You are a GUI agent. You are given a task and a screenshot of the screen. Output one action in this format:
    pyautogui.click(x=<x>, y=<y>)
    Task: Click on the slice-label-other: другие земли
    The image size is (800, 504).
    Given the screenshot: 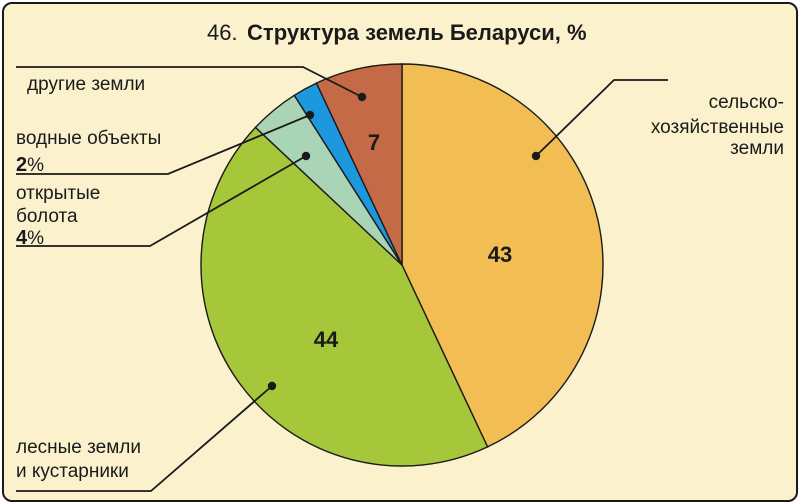 What is the action you would take?
    pyautogui.click(x=86, y=84)
    